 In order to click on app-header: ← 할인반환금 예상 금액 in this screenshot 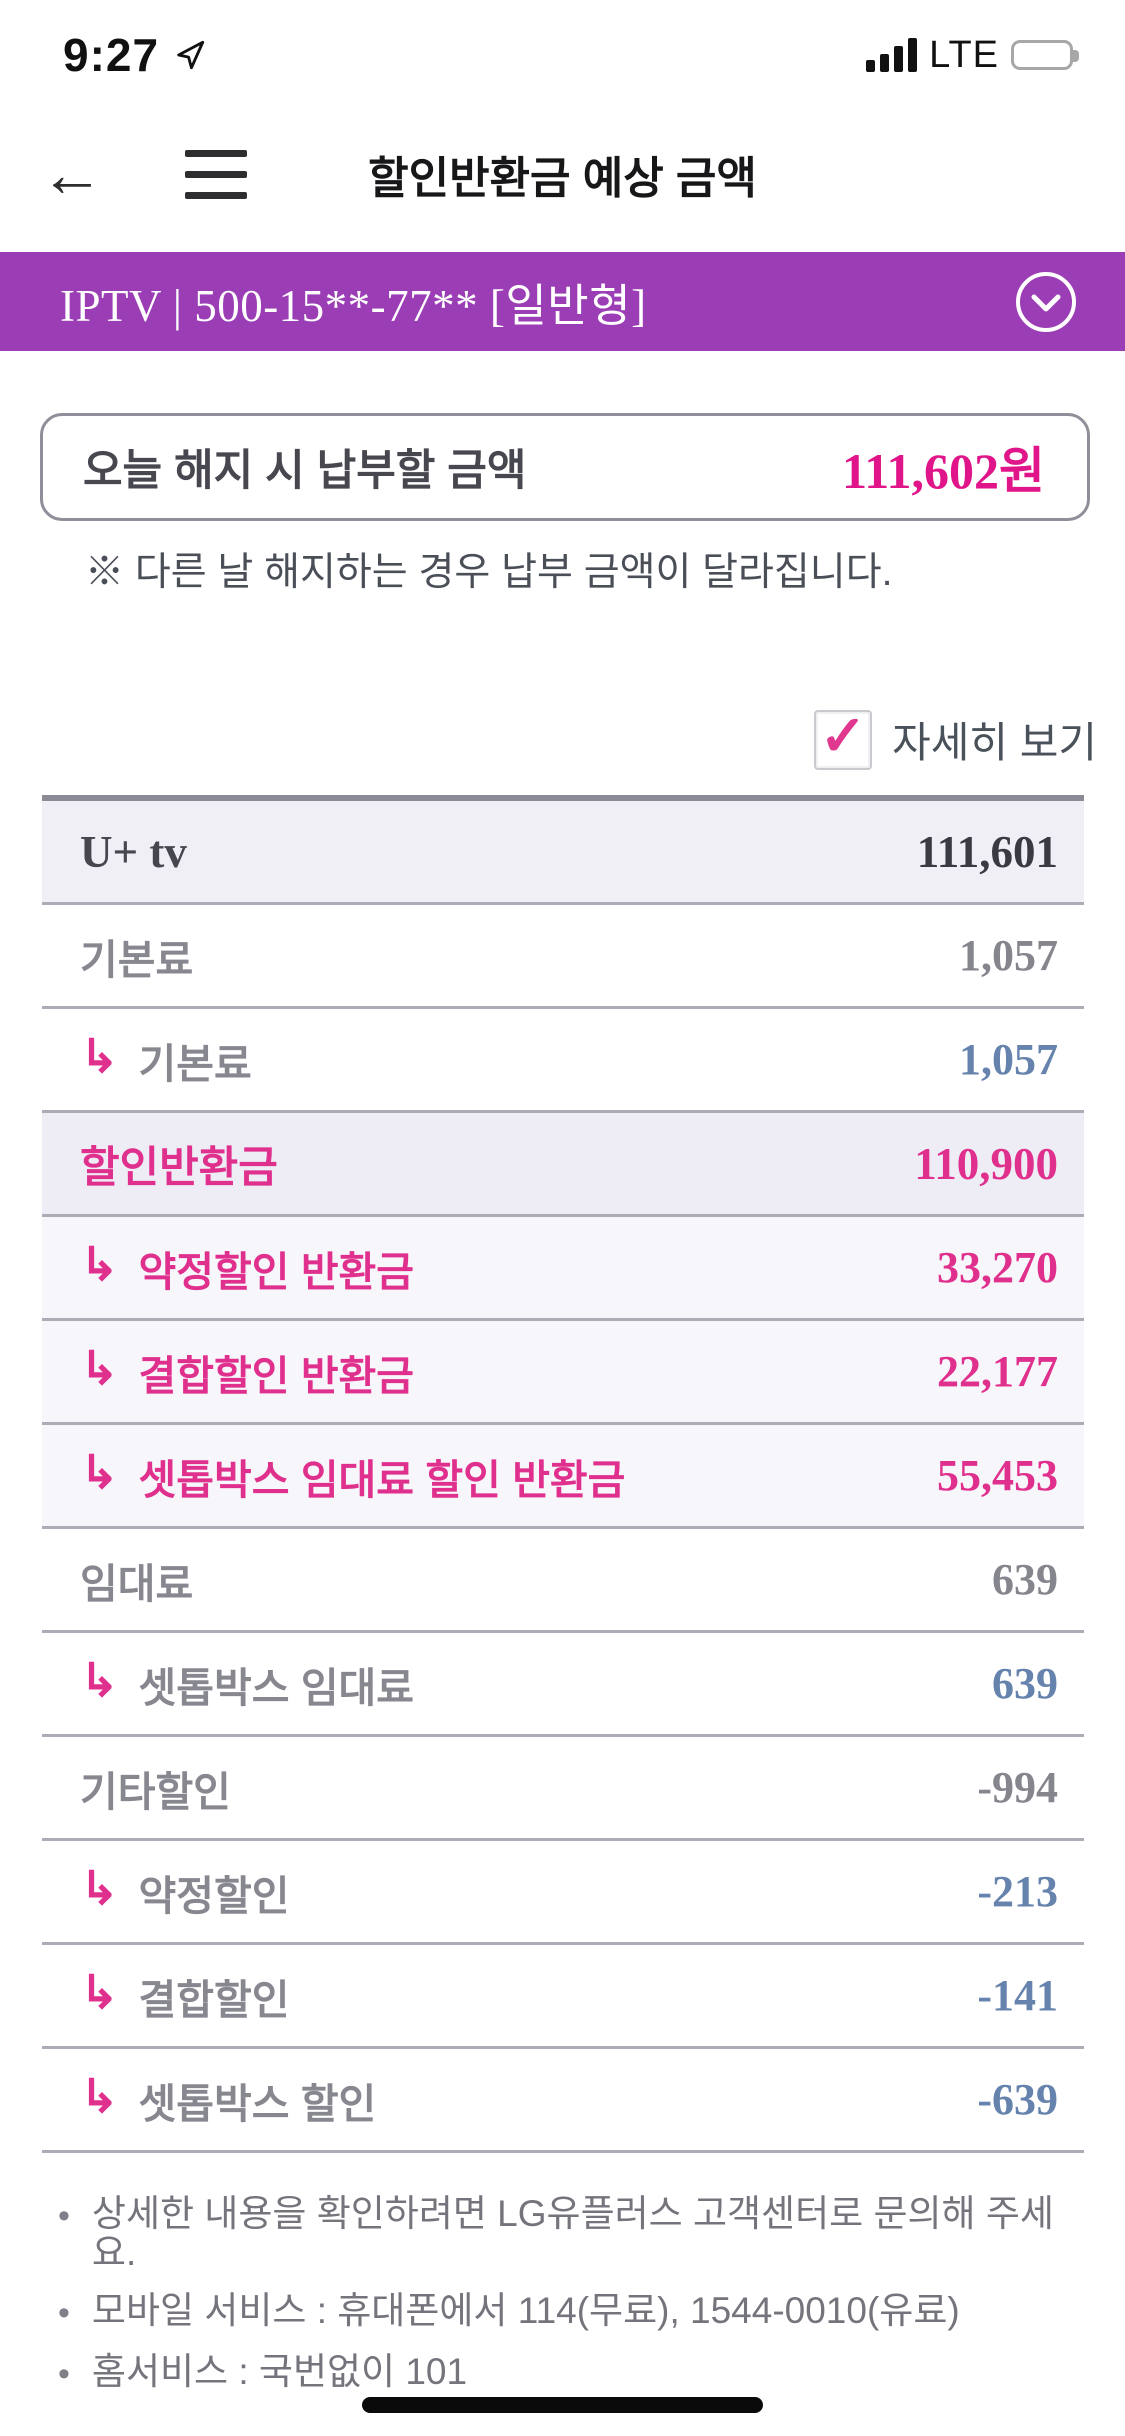, I will do `click(562, 174)`.